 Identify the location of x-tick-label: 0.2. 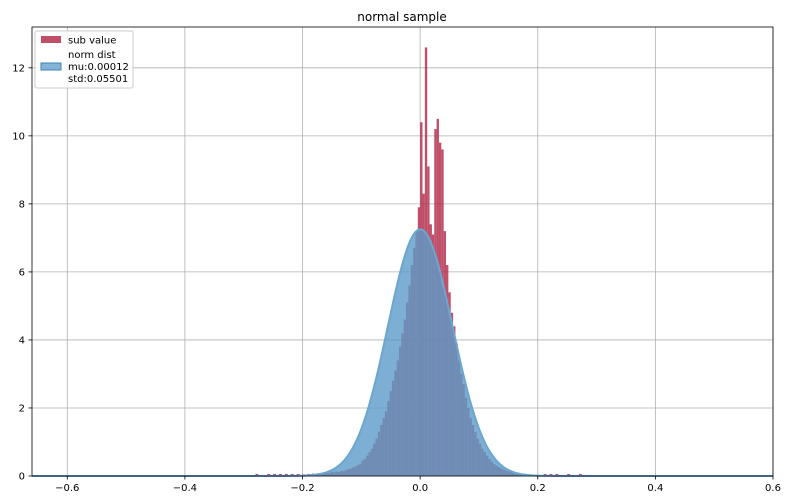
(538, 488).